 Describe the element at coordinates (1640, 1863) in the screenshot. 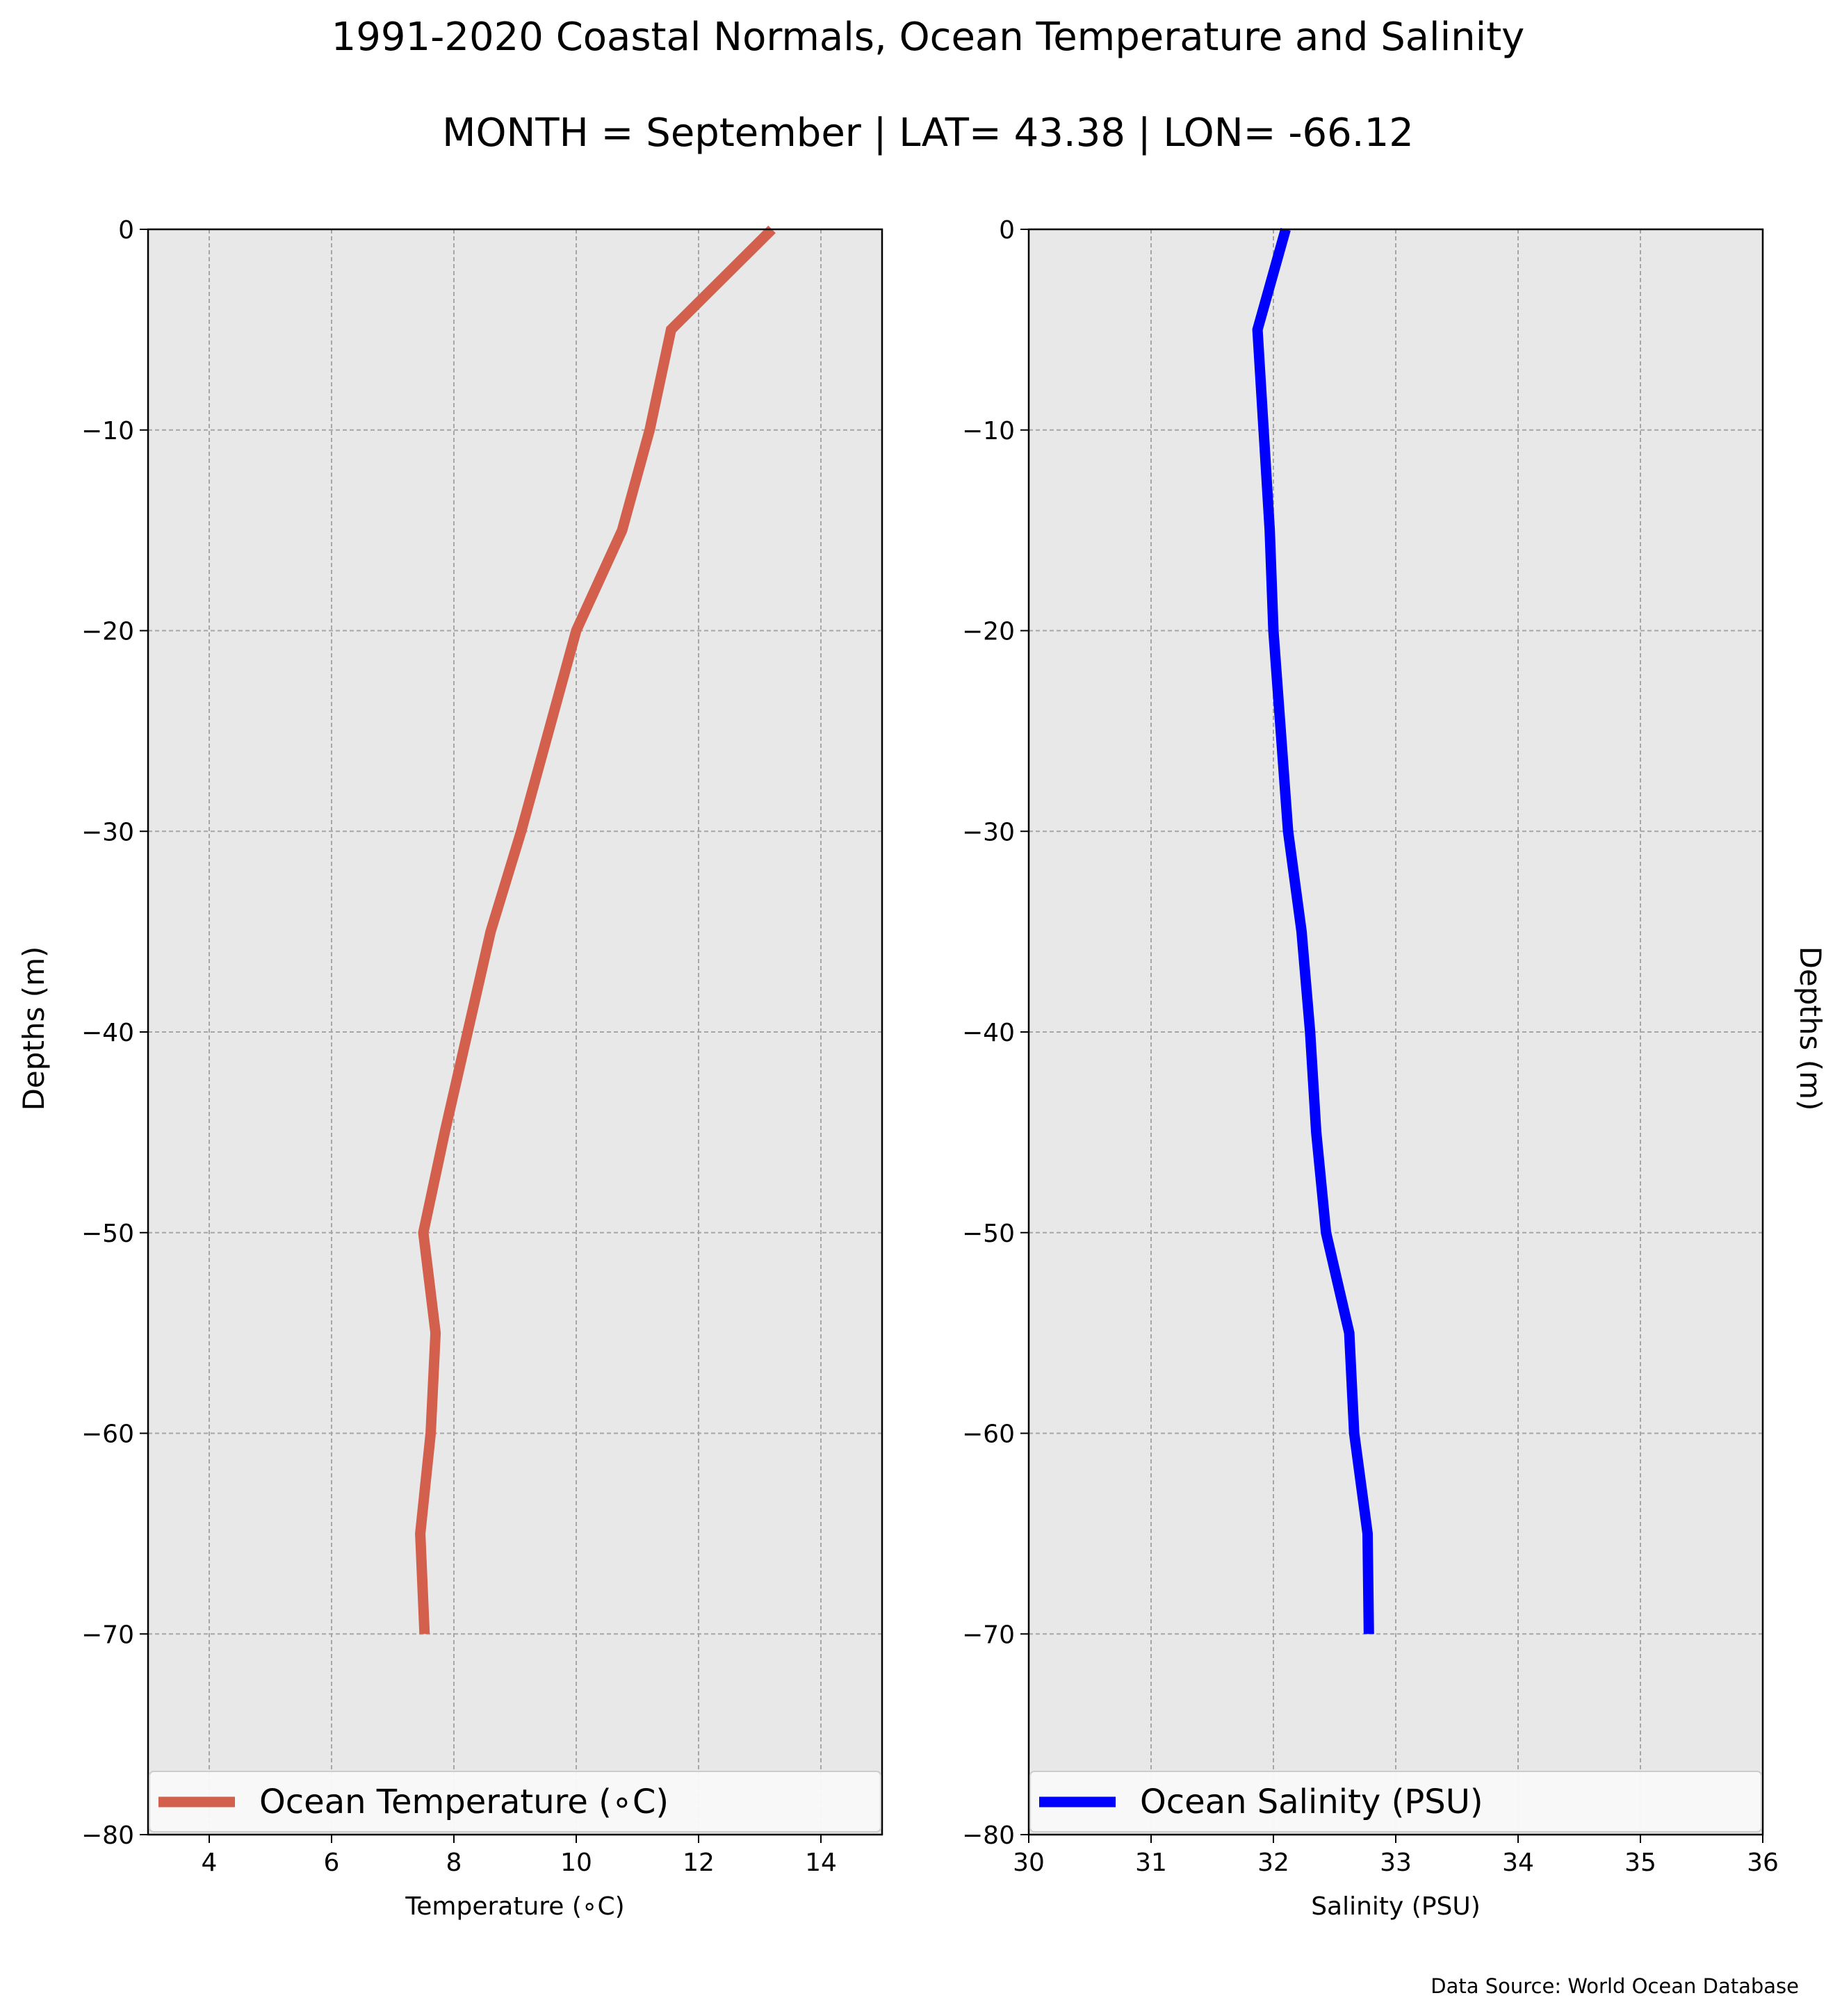

I see `salinity-x-tick-label: 35` at that location.